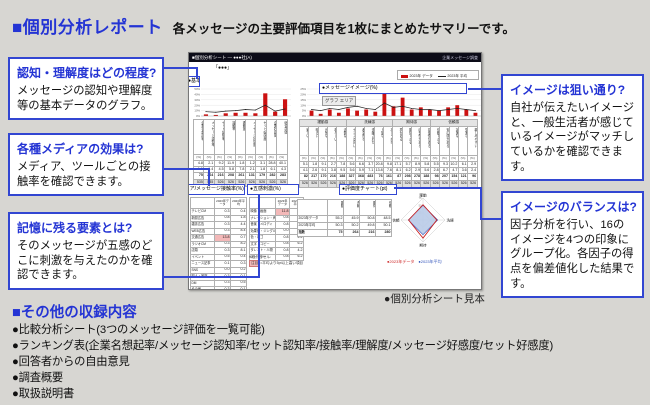  I want to click on callout-title: イメージのバランスは?, so click(573, 207).